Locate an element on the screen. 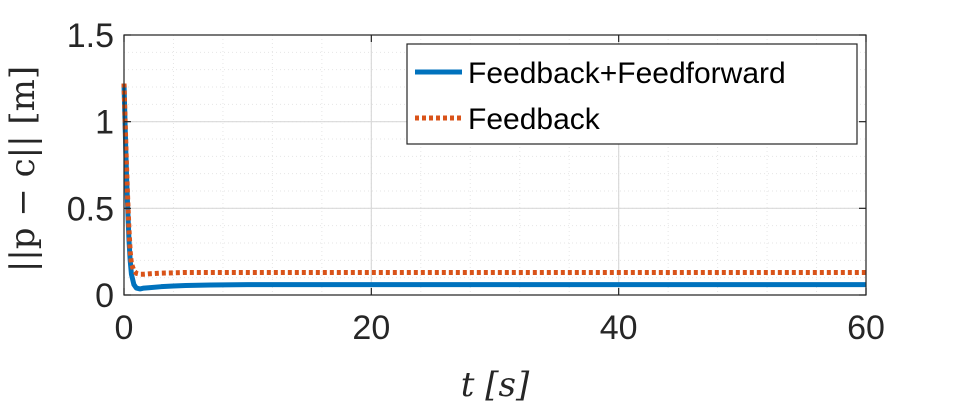 This screenshot has height=411, width=958. x-tick-label: 0 is located at coordinates (124, 328).